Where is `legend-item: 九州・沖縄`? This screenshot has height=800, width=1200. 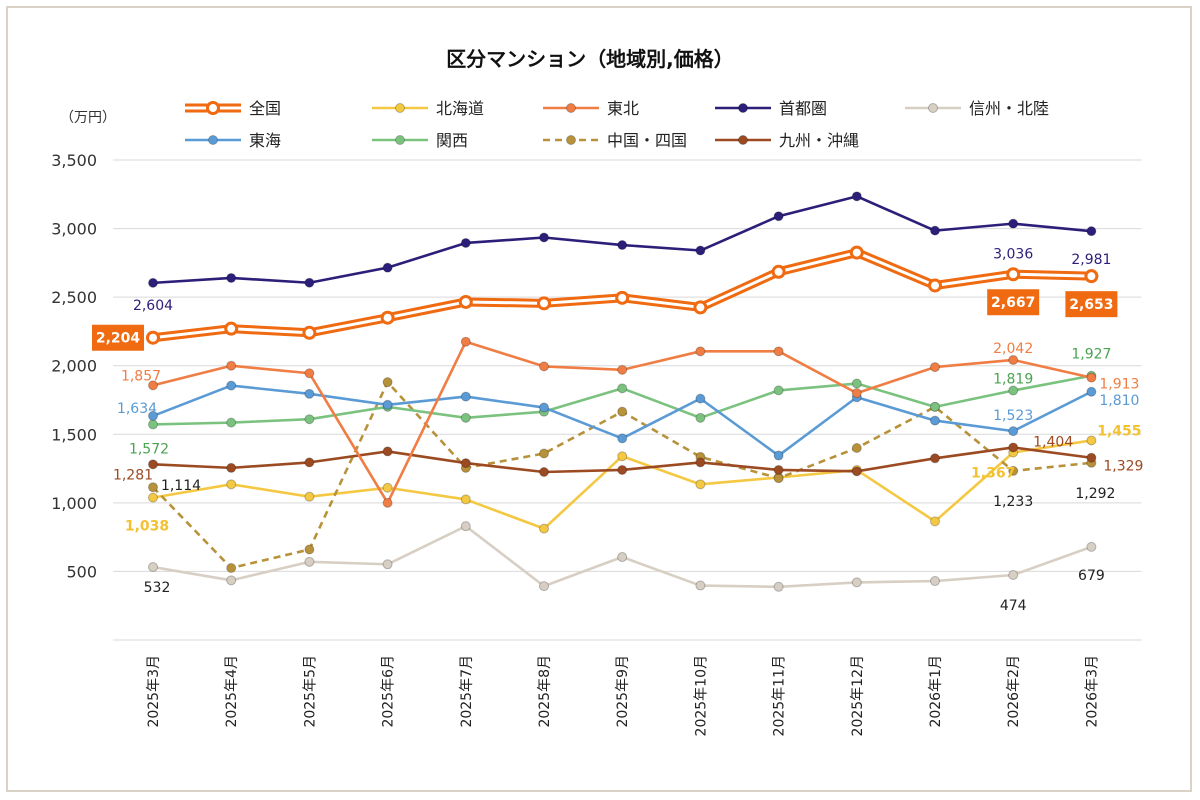
legend-item: 九州・沖縄 is located at coordinates (787, 140).